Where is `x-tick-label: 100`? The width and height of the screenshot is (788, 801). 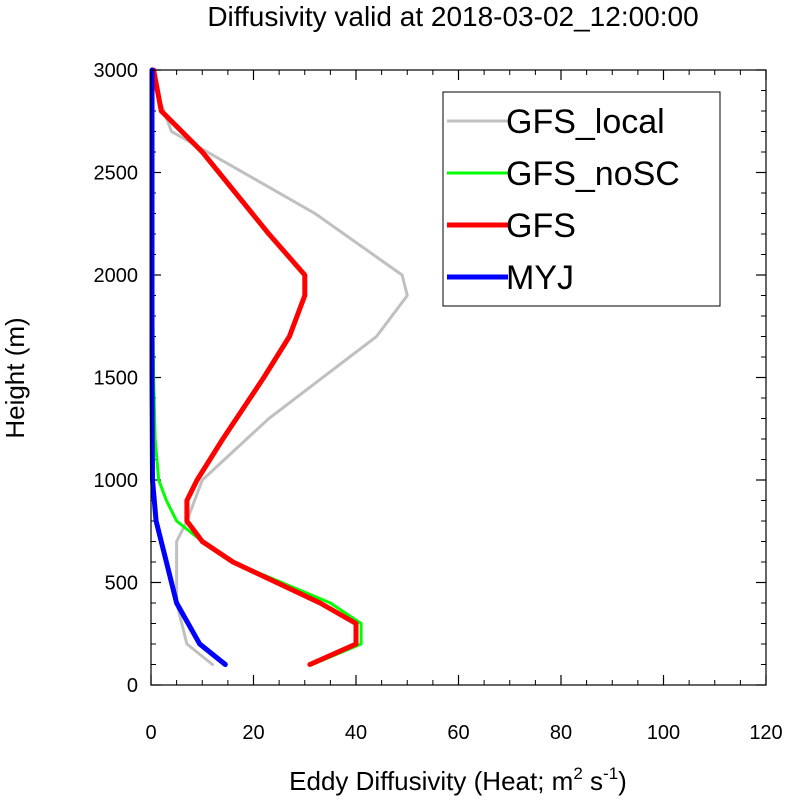 x-tick-label: 100 is located at coordinates (663, 733).